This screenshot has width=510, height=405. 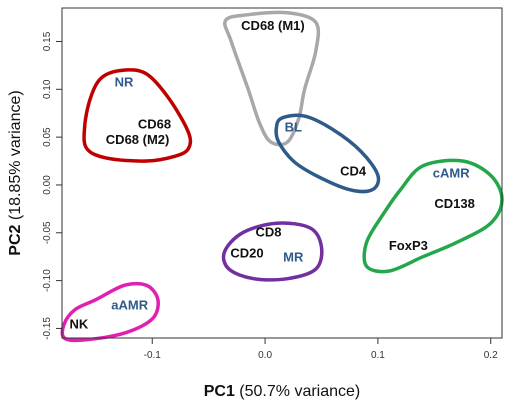 What do you see at coordinates (138, 139) in the screenshot?
I see `marker-label: CD68 (M2)` at bounding box center [138, 139].